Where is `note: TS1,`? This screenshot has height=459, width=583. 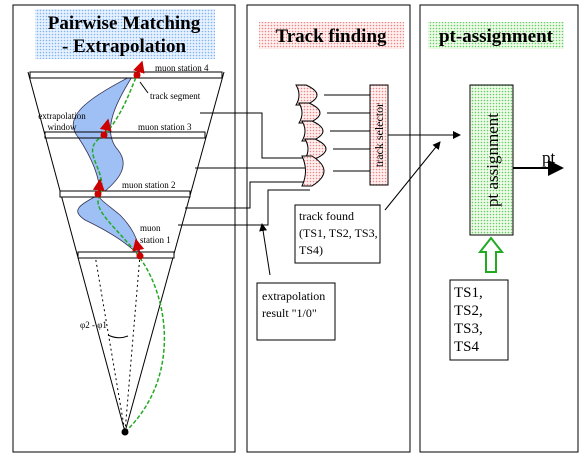 note: TS1, is located at coordinates (468, 293).